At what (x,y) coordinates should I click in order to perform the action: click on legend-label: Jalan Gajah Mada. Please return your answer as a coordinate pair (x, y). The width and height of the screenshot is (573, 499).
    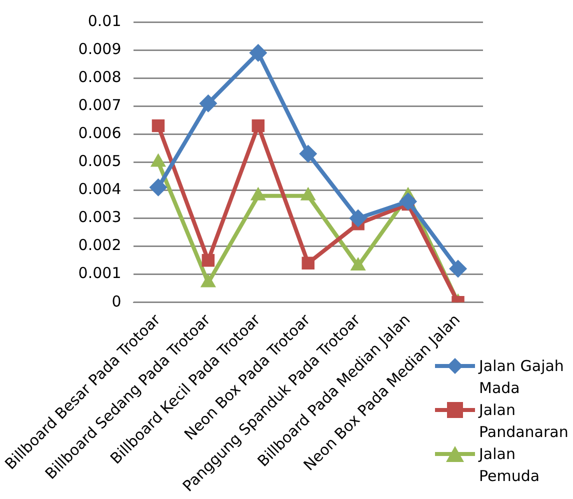
    Looking at the image, I should click on (522, 377).